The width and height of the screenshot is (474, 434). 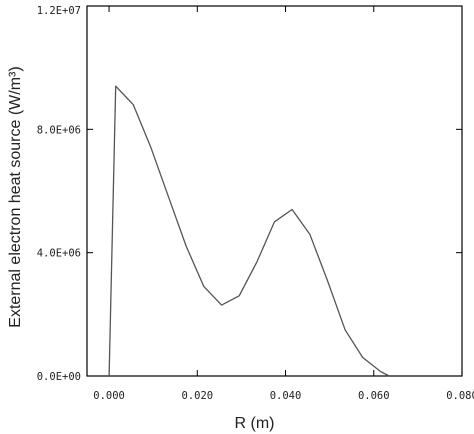 What do you see at coordinates (59, 11) in the screenshot?
I see `y-tick-label: 1.2E+07` at bounding box center [59, 11].